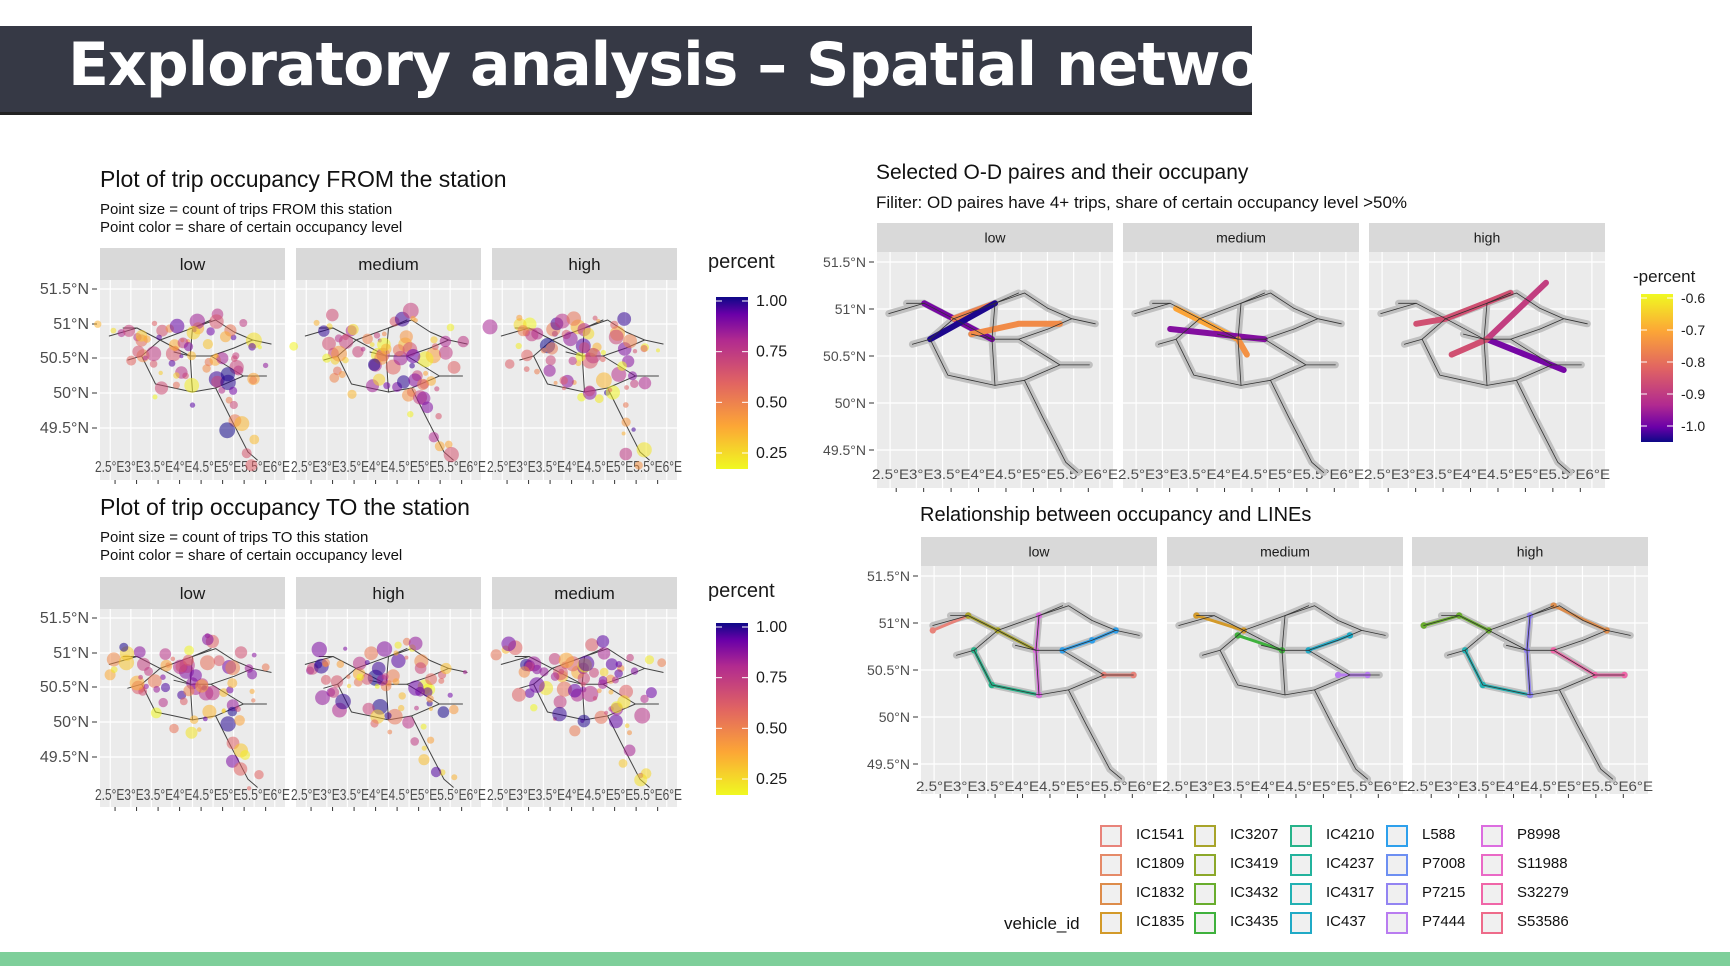 The height and width of the screenshot is (966, 1730). What do you see at coordinates (1346, 921) in the screenshot?
I see `legend-label: IC437` at bounding box center [1346, 921].